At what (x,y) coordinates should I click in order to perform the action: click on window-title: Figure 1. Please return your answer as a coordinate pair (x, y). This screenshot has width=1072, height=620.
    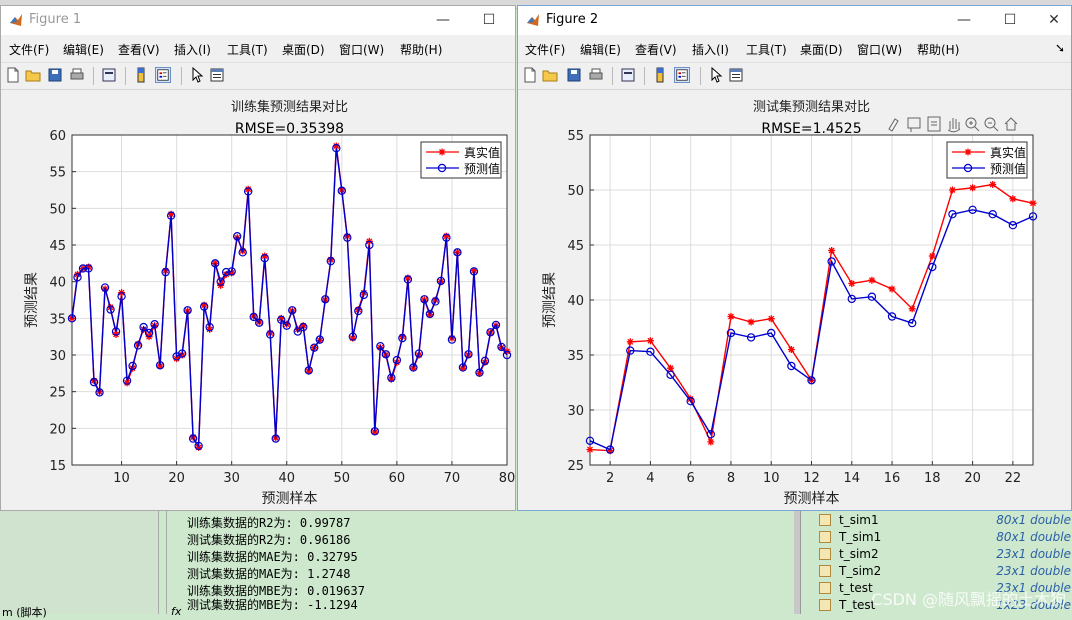
    Looking at the image, I should click on (55, 19).